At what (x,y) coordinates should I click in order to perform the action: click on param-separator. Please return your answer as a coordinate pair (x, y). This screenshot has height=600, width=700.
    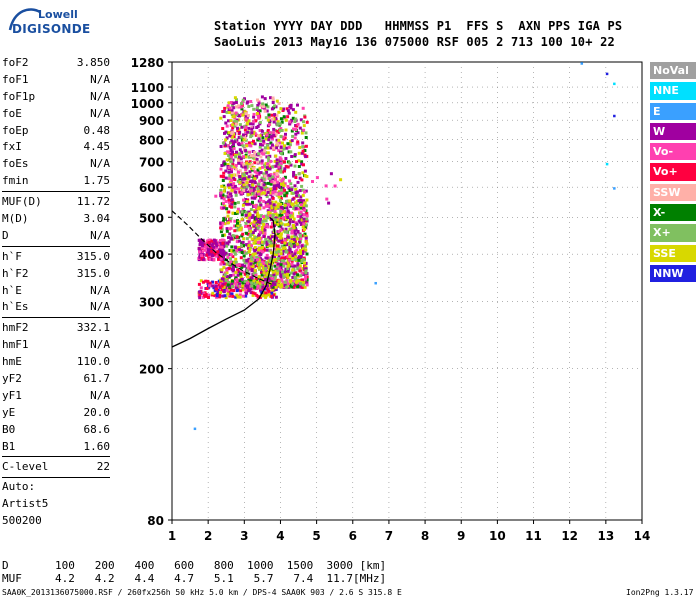
    Looking at the image, I should click on (56, 457).